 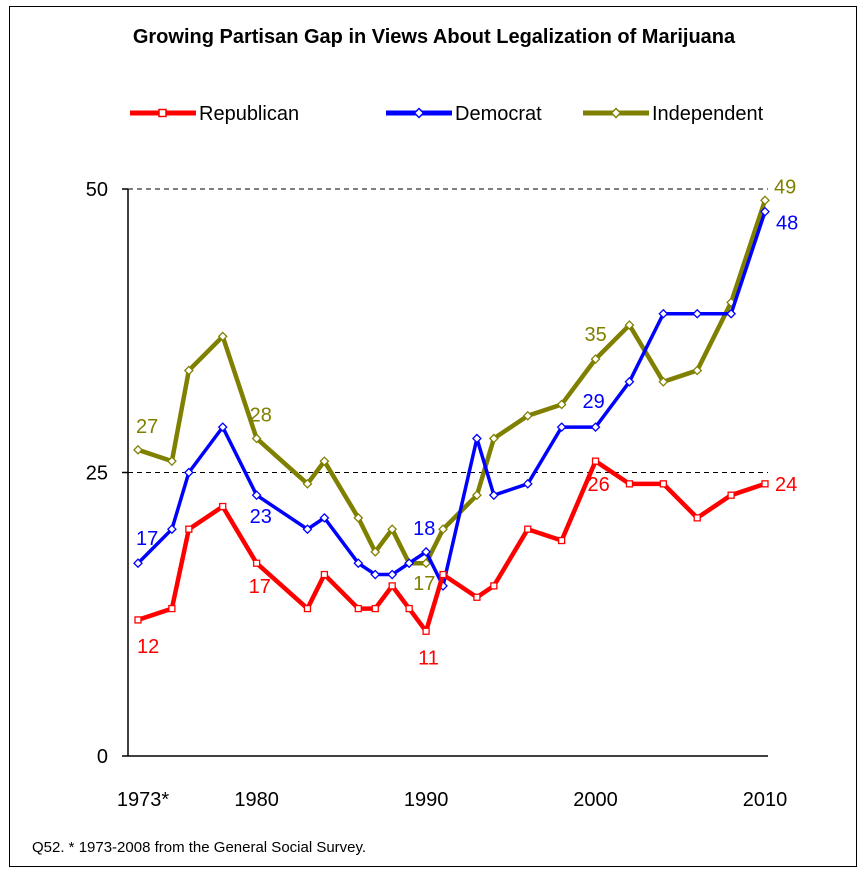 What do you see at coordinates (261, 415) in the screenshot?
I see `data-label-independent: 28` at bounding box center [261, 415].